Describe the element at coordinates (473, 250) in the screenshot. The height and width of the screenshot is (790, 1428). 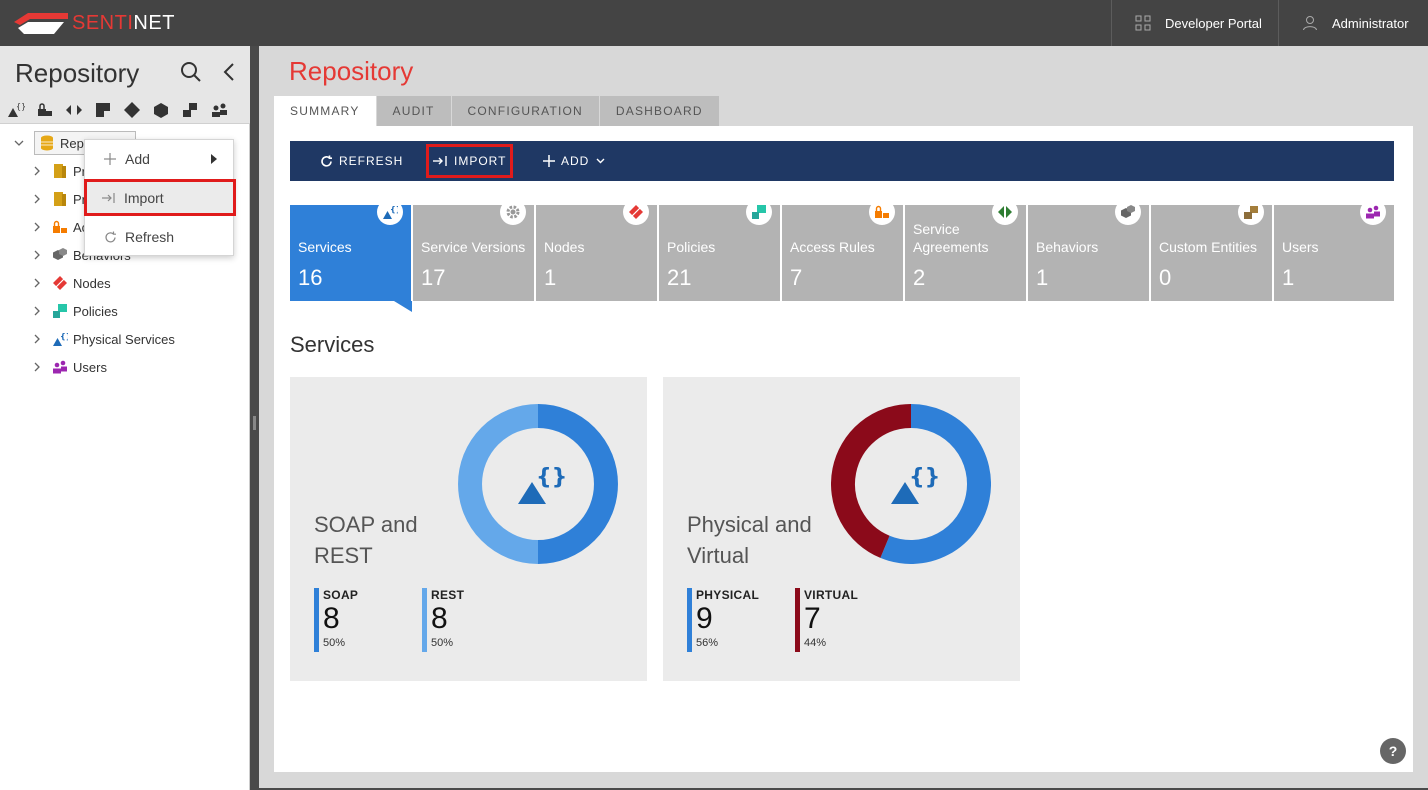
I see `tile-service-versions: Service Versions 17` at that location.